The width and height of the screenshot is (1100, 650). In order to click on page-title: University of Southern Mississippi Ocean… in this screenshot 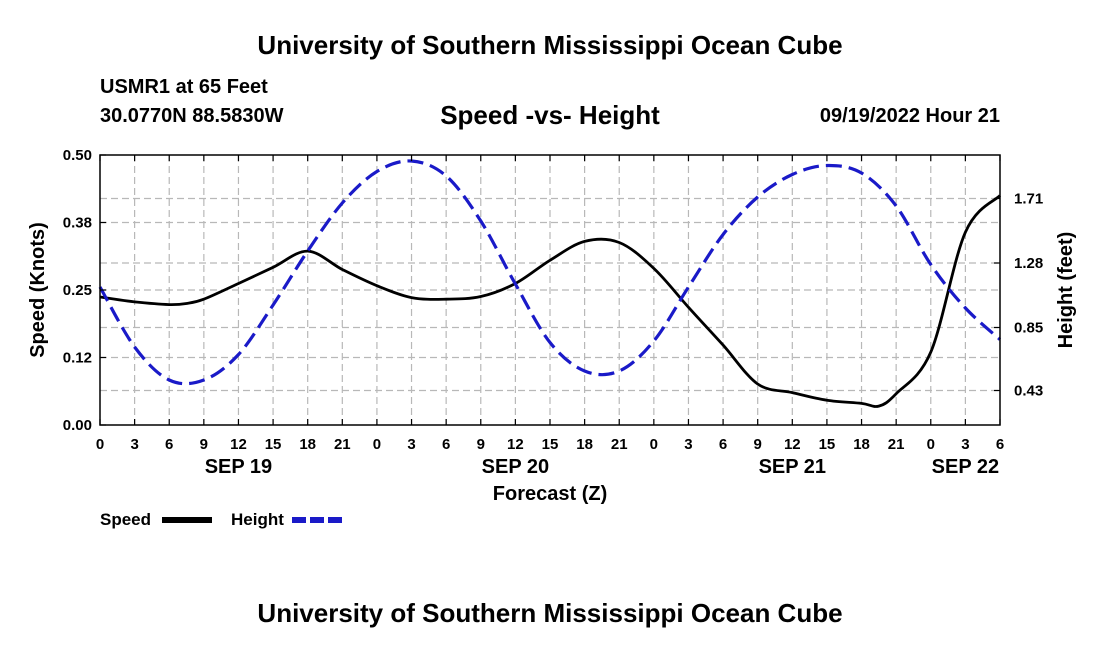, I will do `click(550, 45)`.